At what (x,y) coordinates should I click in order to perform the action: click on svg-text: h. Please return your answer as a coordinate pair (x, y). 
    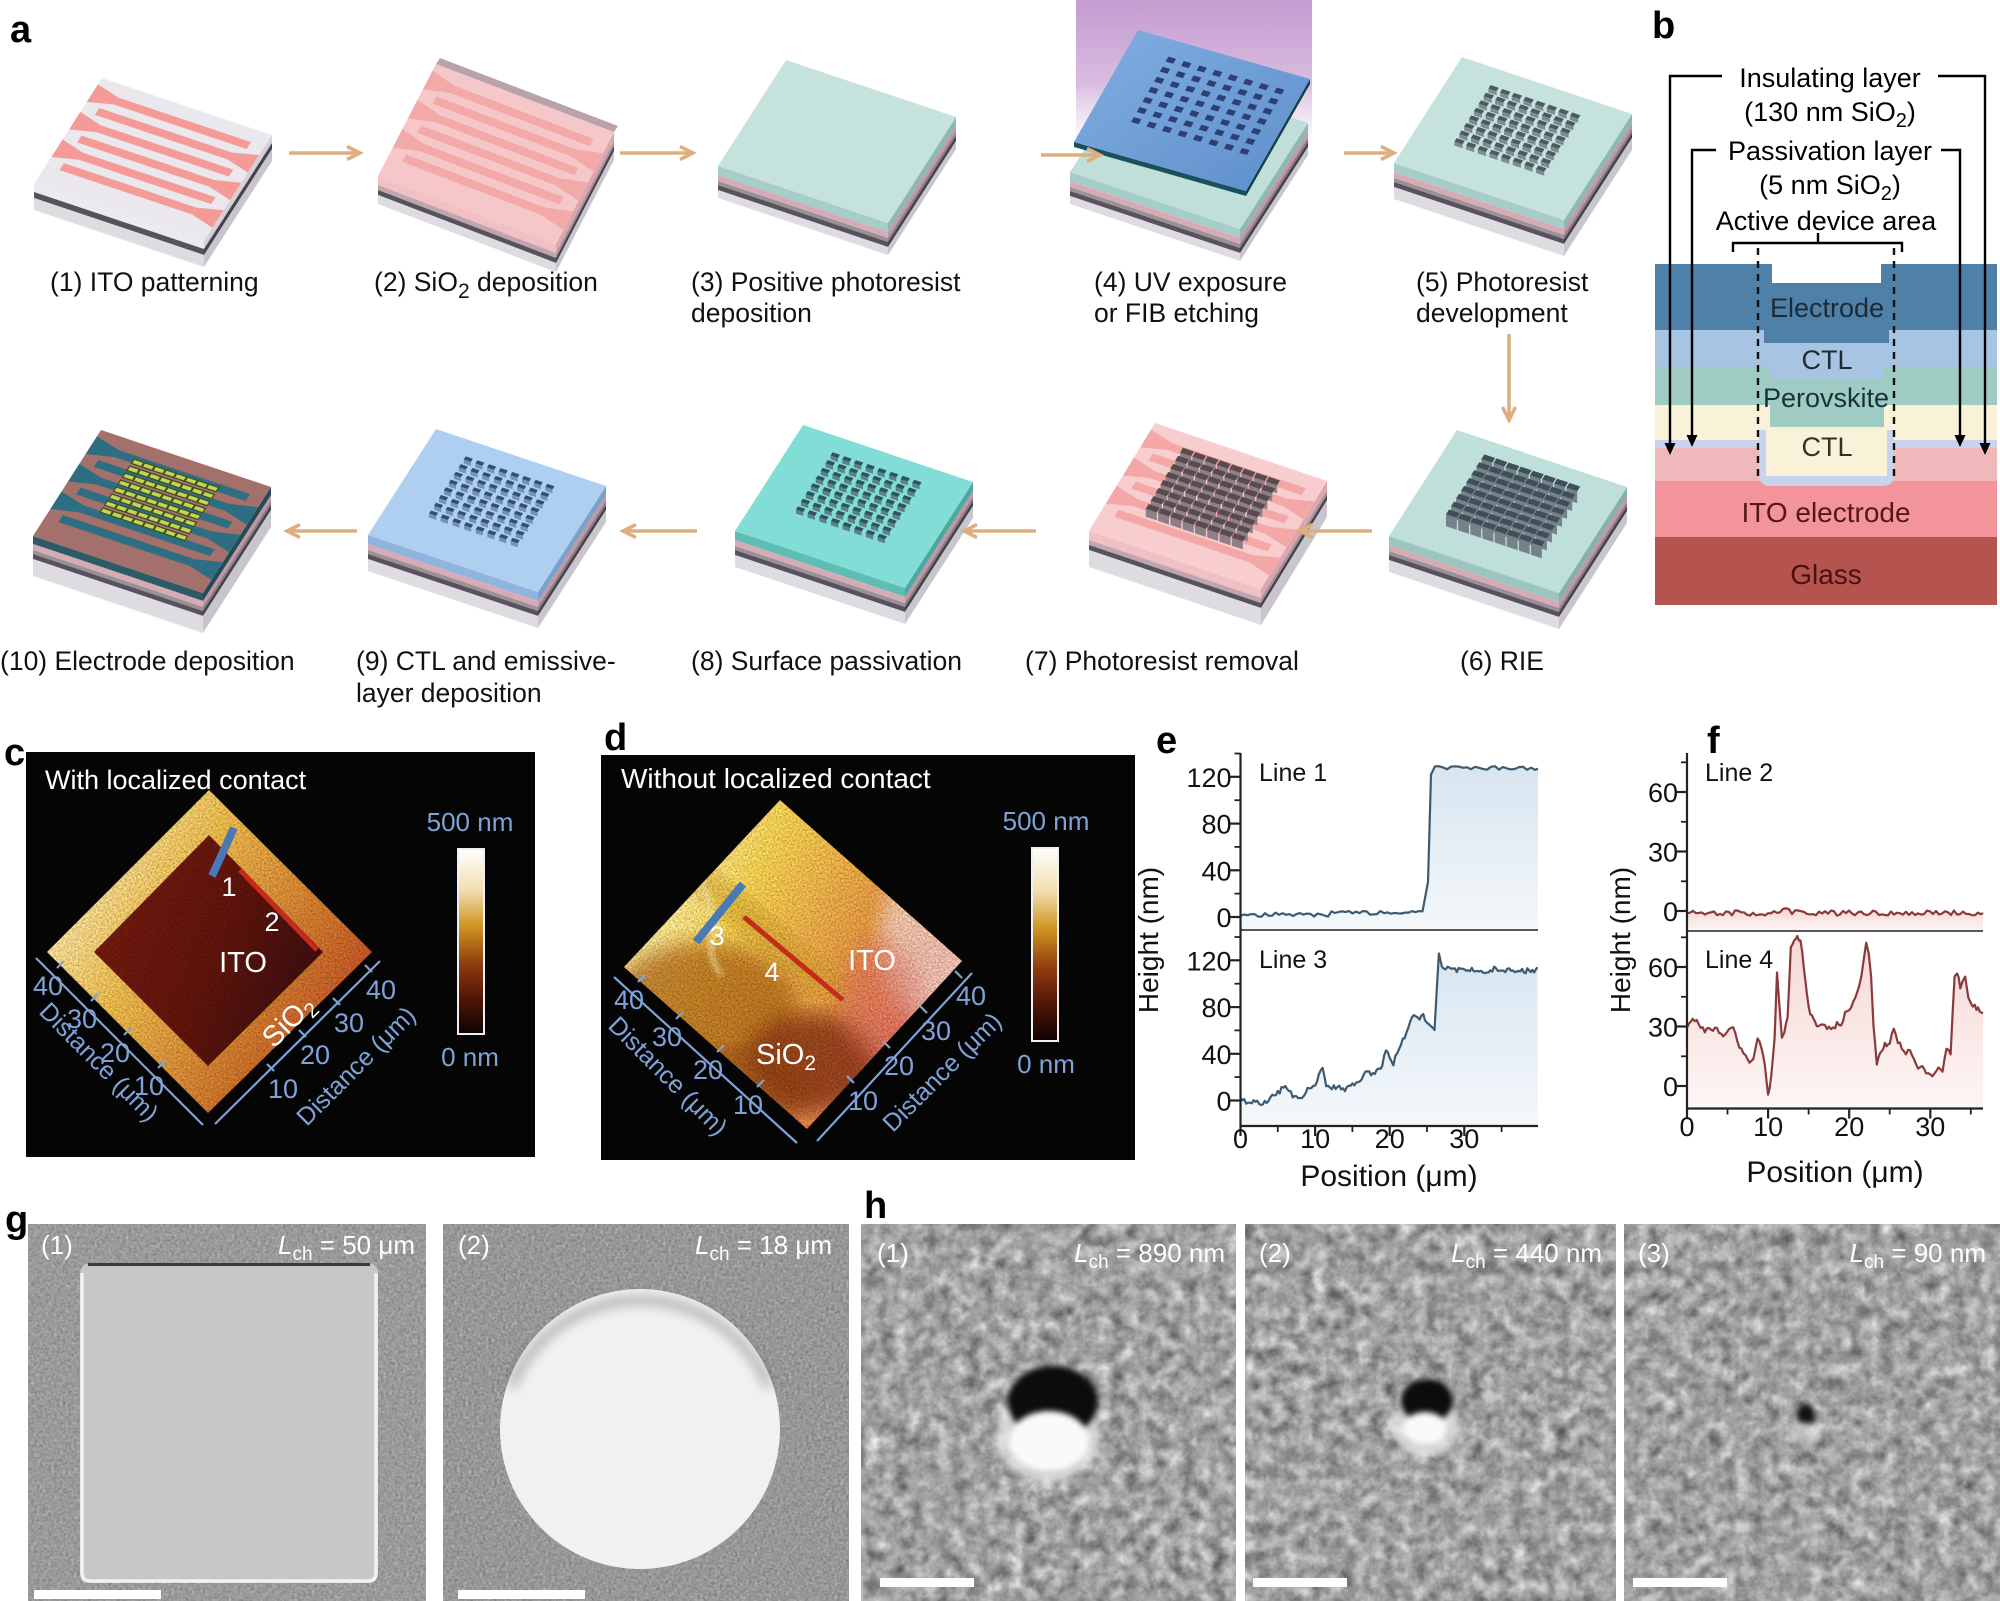
    Looking at the image, I should click on (875, 1206).